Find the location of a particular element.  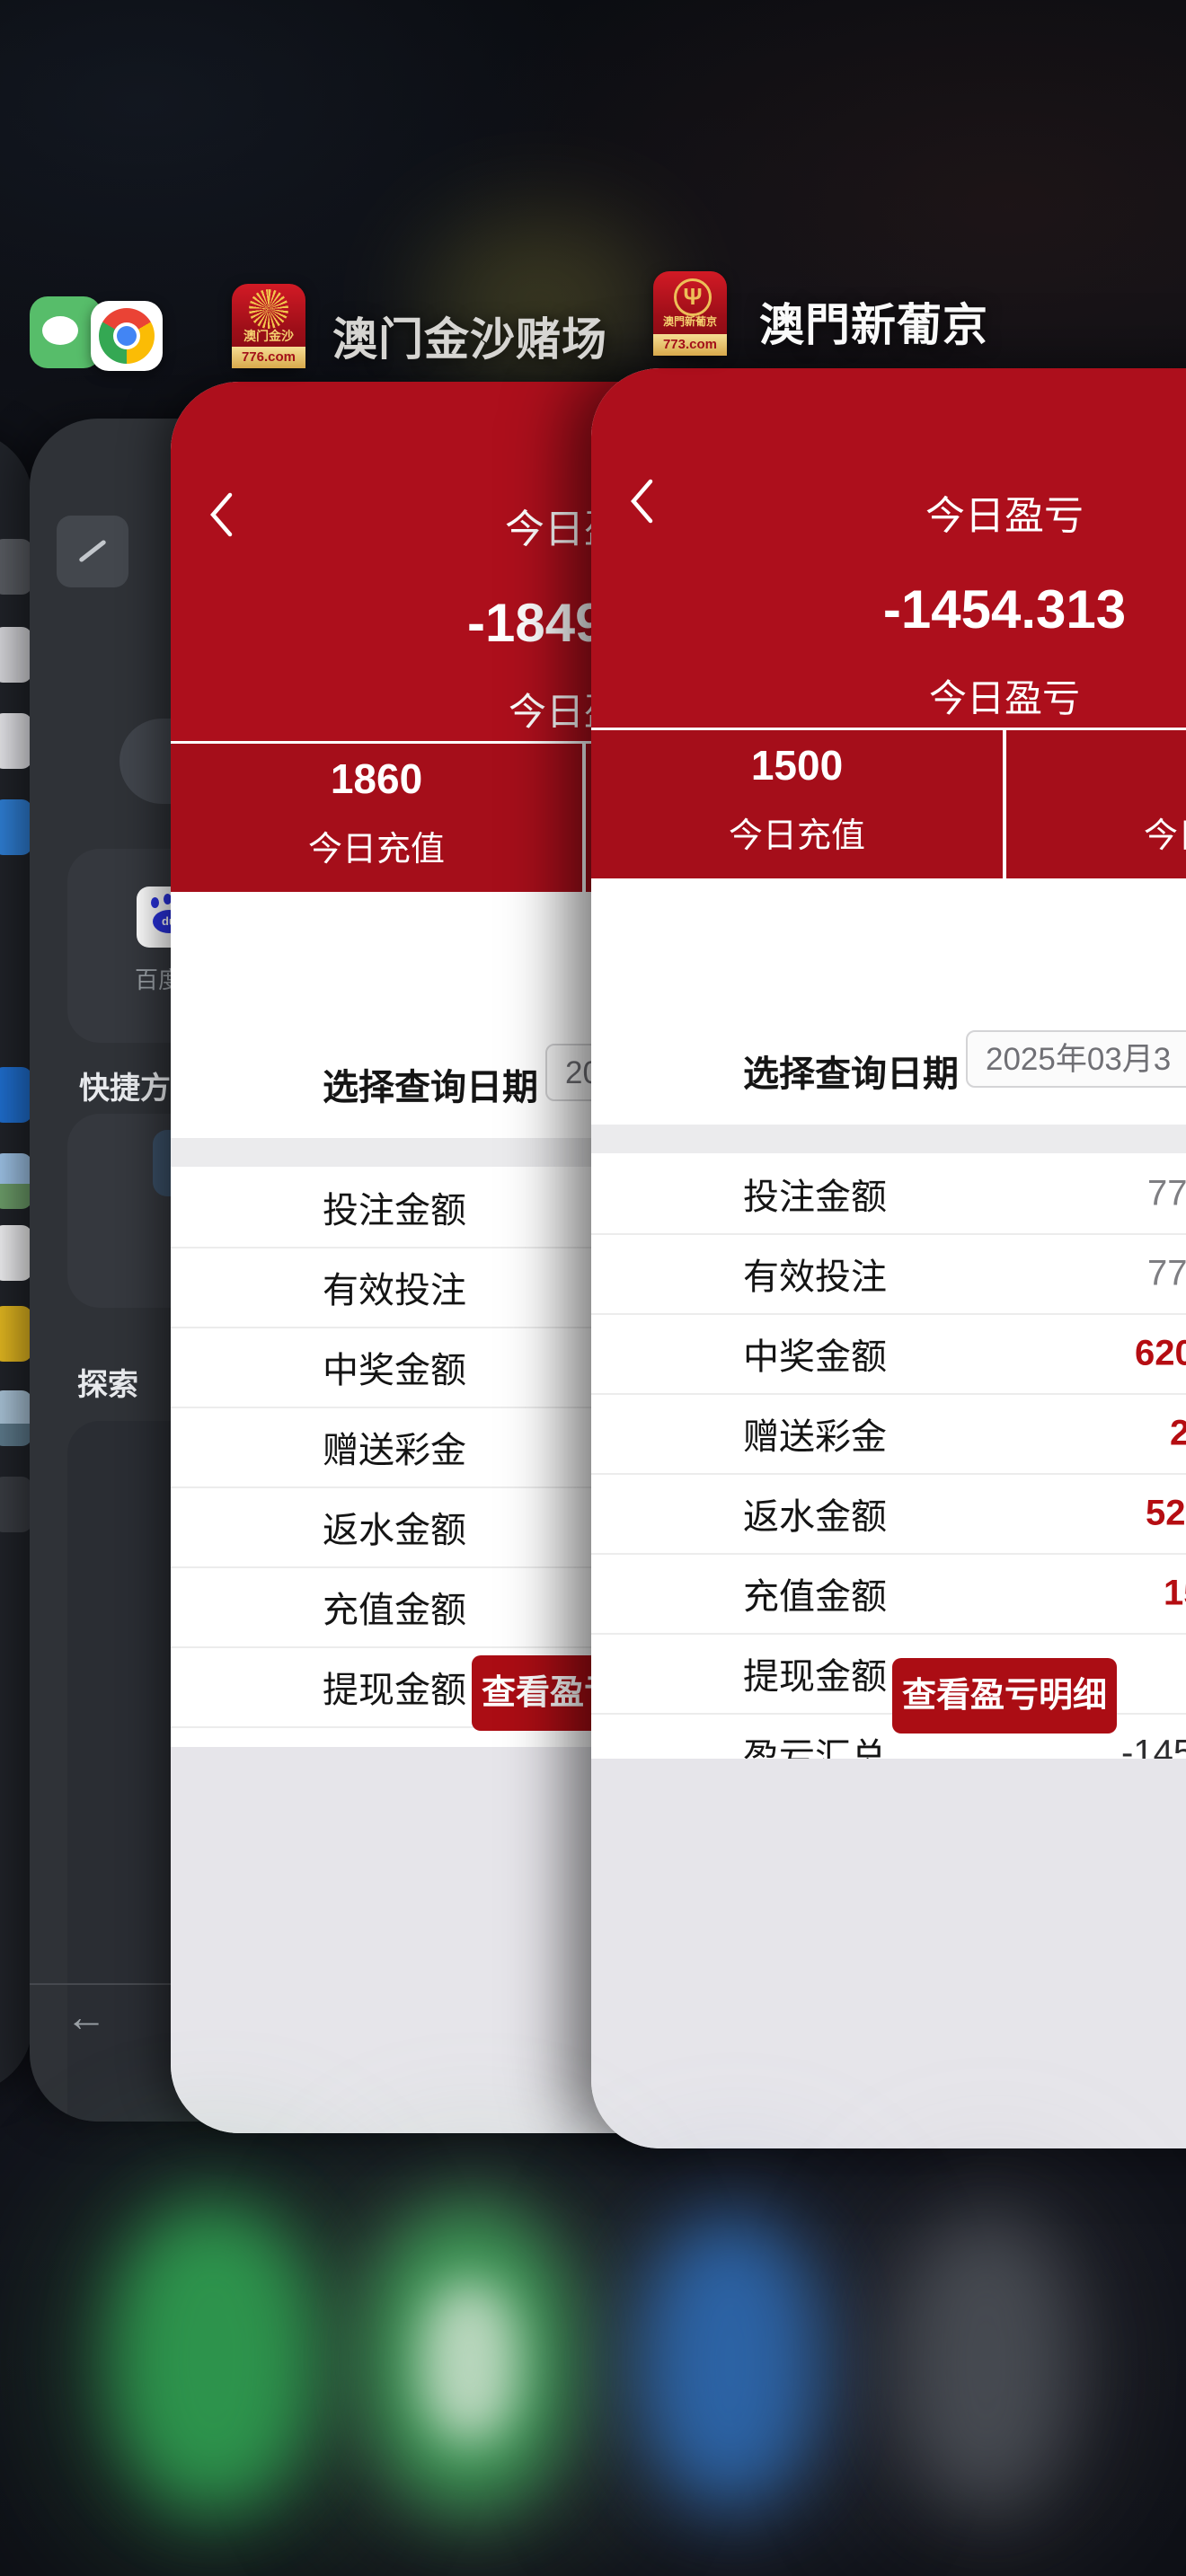

pencil-icon is located at coordinates (92, 551).